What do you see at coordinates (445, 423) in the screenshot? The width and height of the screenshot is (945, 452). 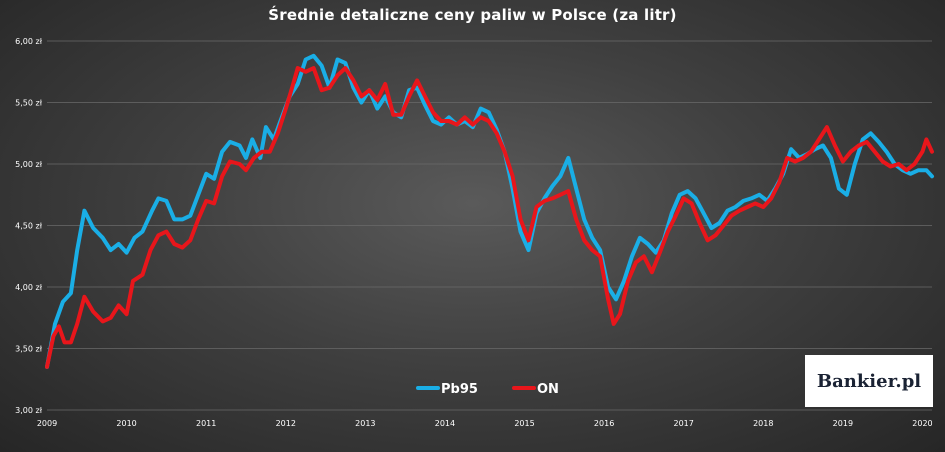 I see `x-tick-label: 2014` at bounding box center [445, 423].